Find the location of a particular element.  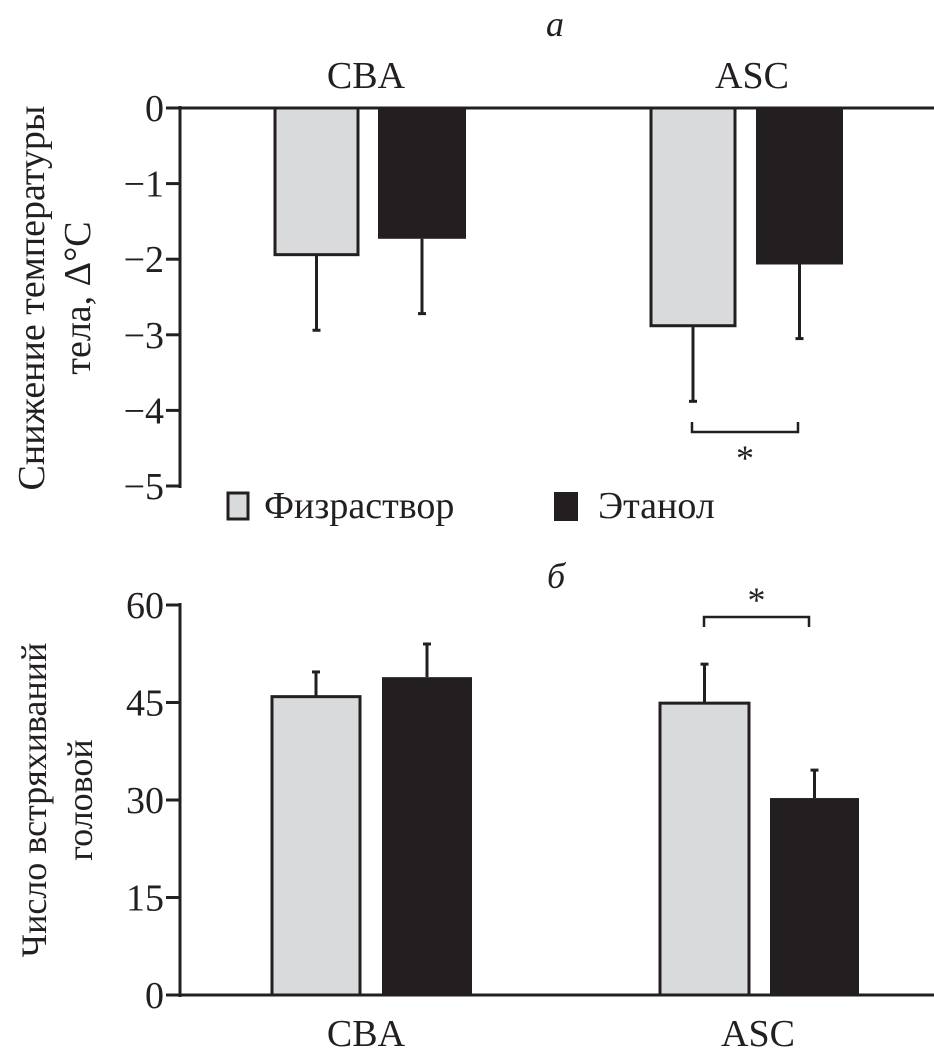

panel-a-significance-bracket is located at coordinates (745, 428).